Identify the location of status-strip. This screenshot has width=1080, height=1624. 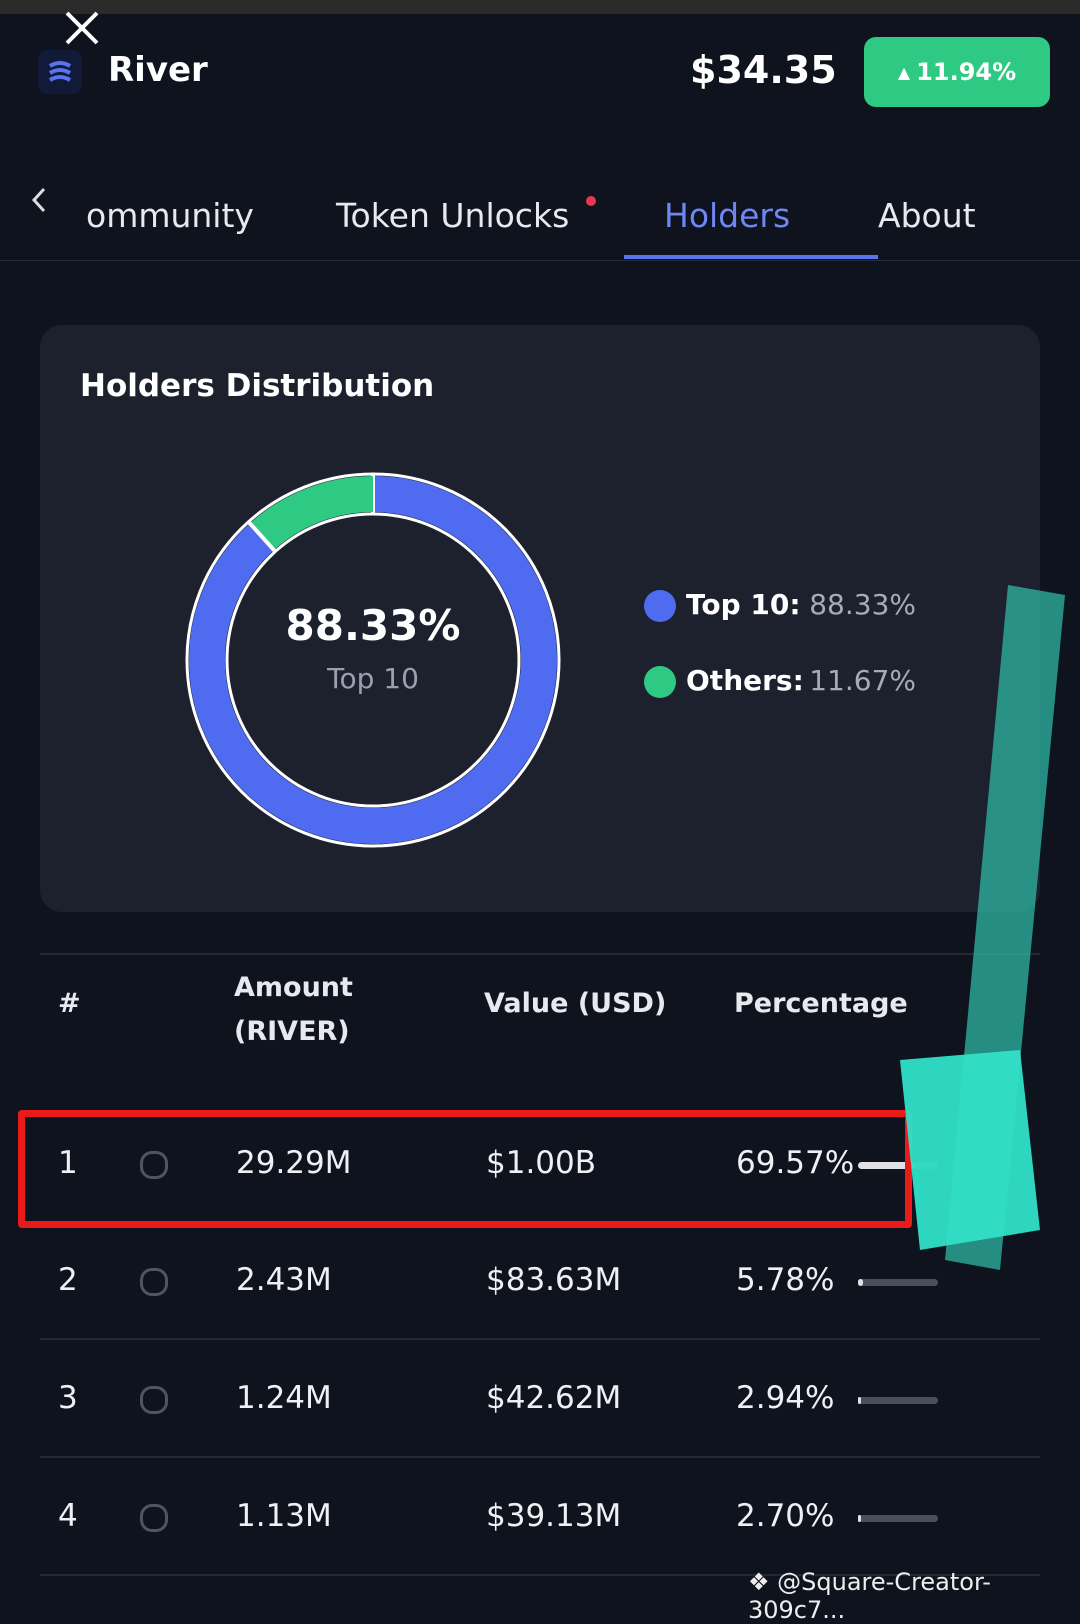
(540, 7).